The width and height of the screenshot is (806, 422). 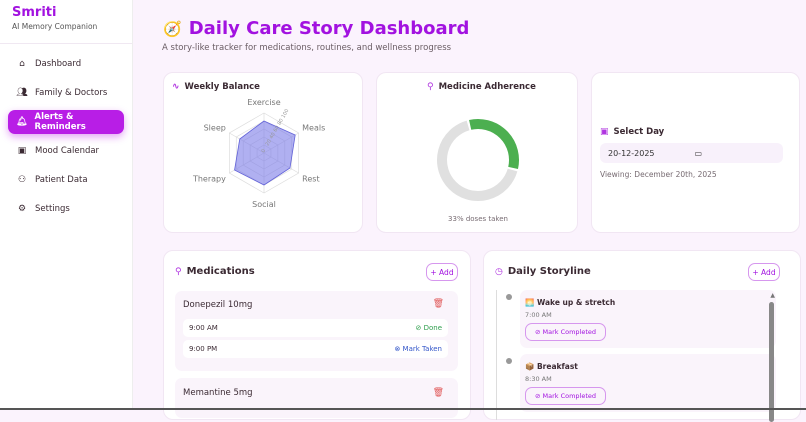 I want to click on activity-icon: ∿, so click(x=176, y=87).